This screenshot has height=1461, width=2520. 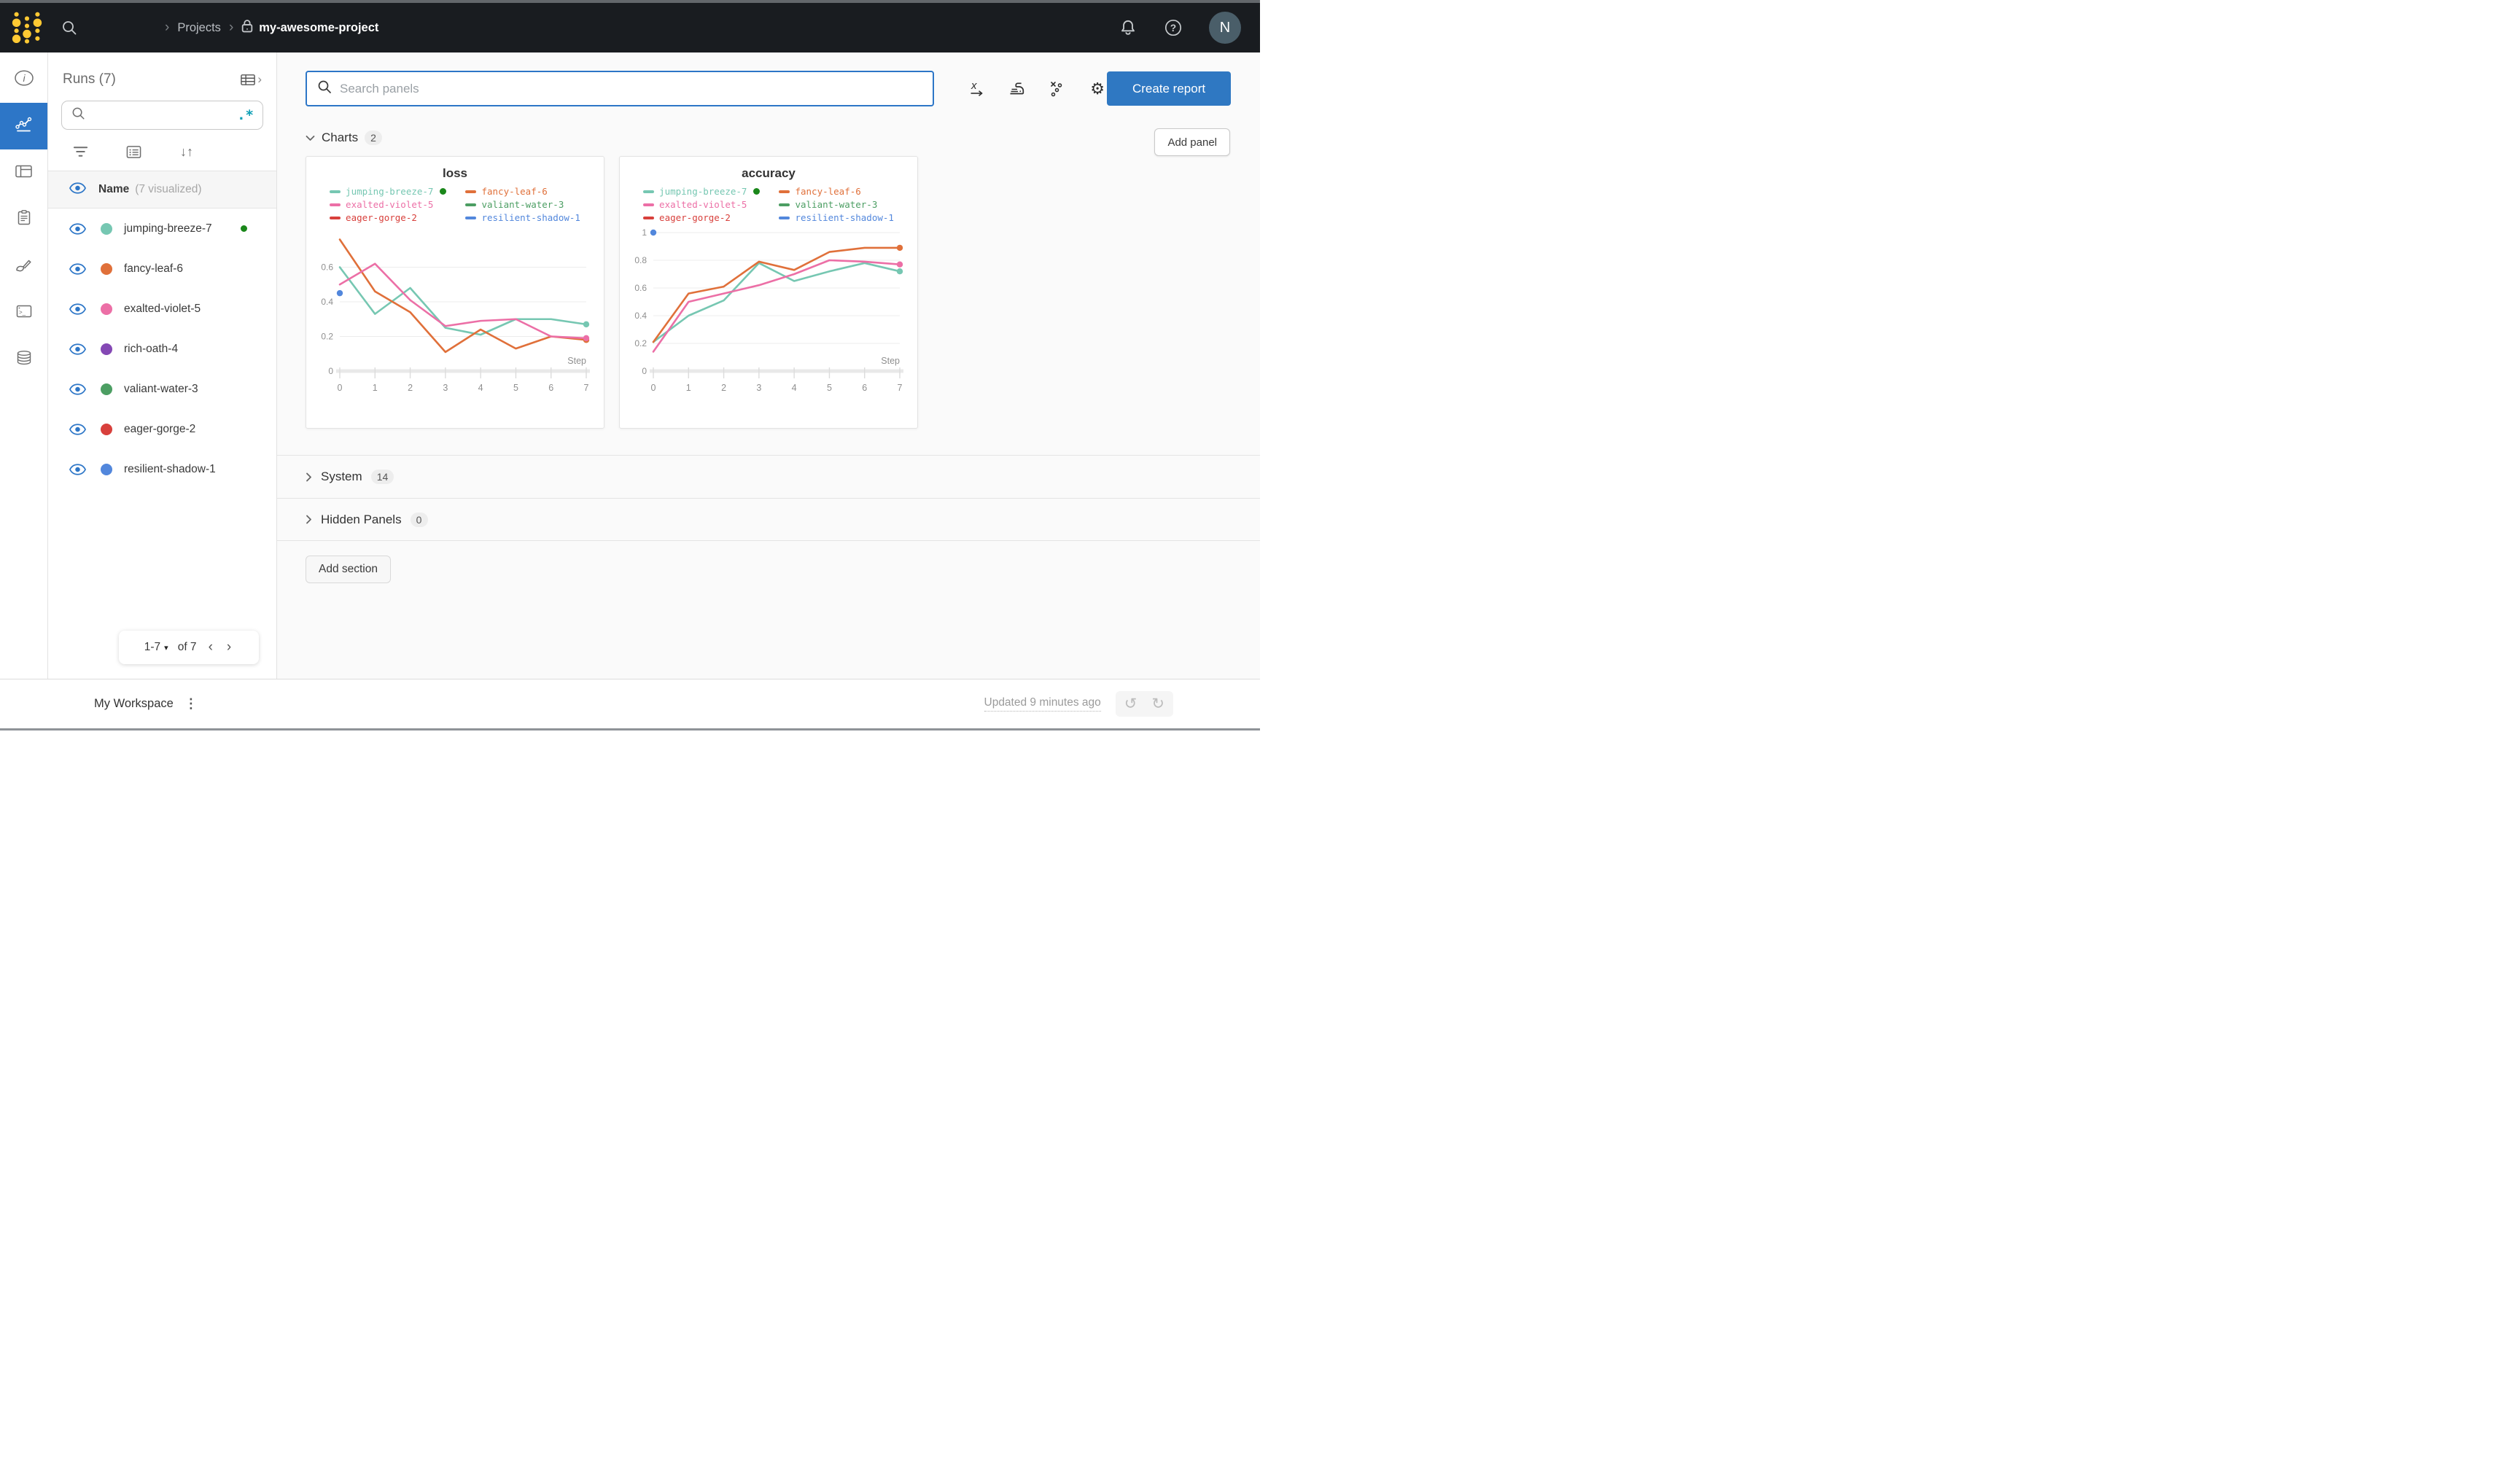 What do you see at coordinates (23, 359) in the screenshot?
I see `rail-item-artifacts` at bounding box center [23, 359].